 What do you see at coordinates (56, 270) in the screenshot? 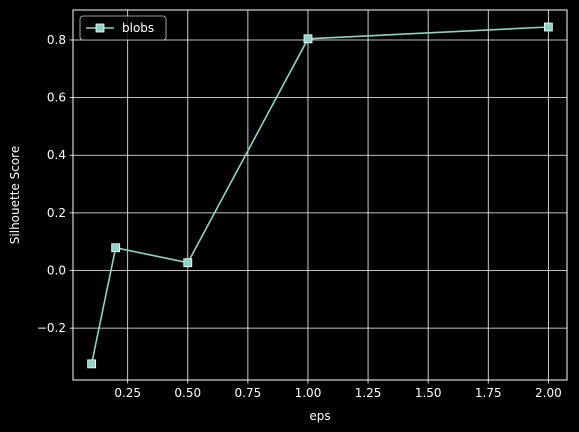
I see `y-tick-label: 0.0` at bounding box center [56, 270].